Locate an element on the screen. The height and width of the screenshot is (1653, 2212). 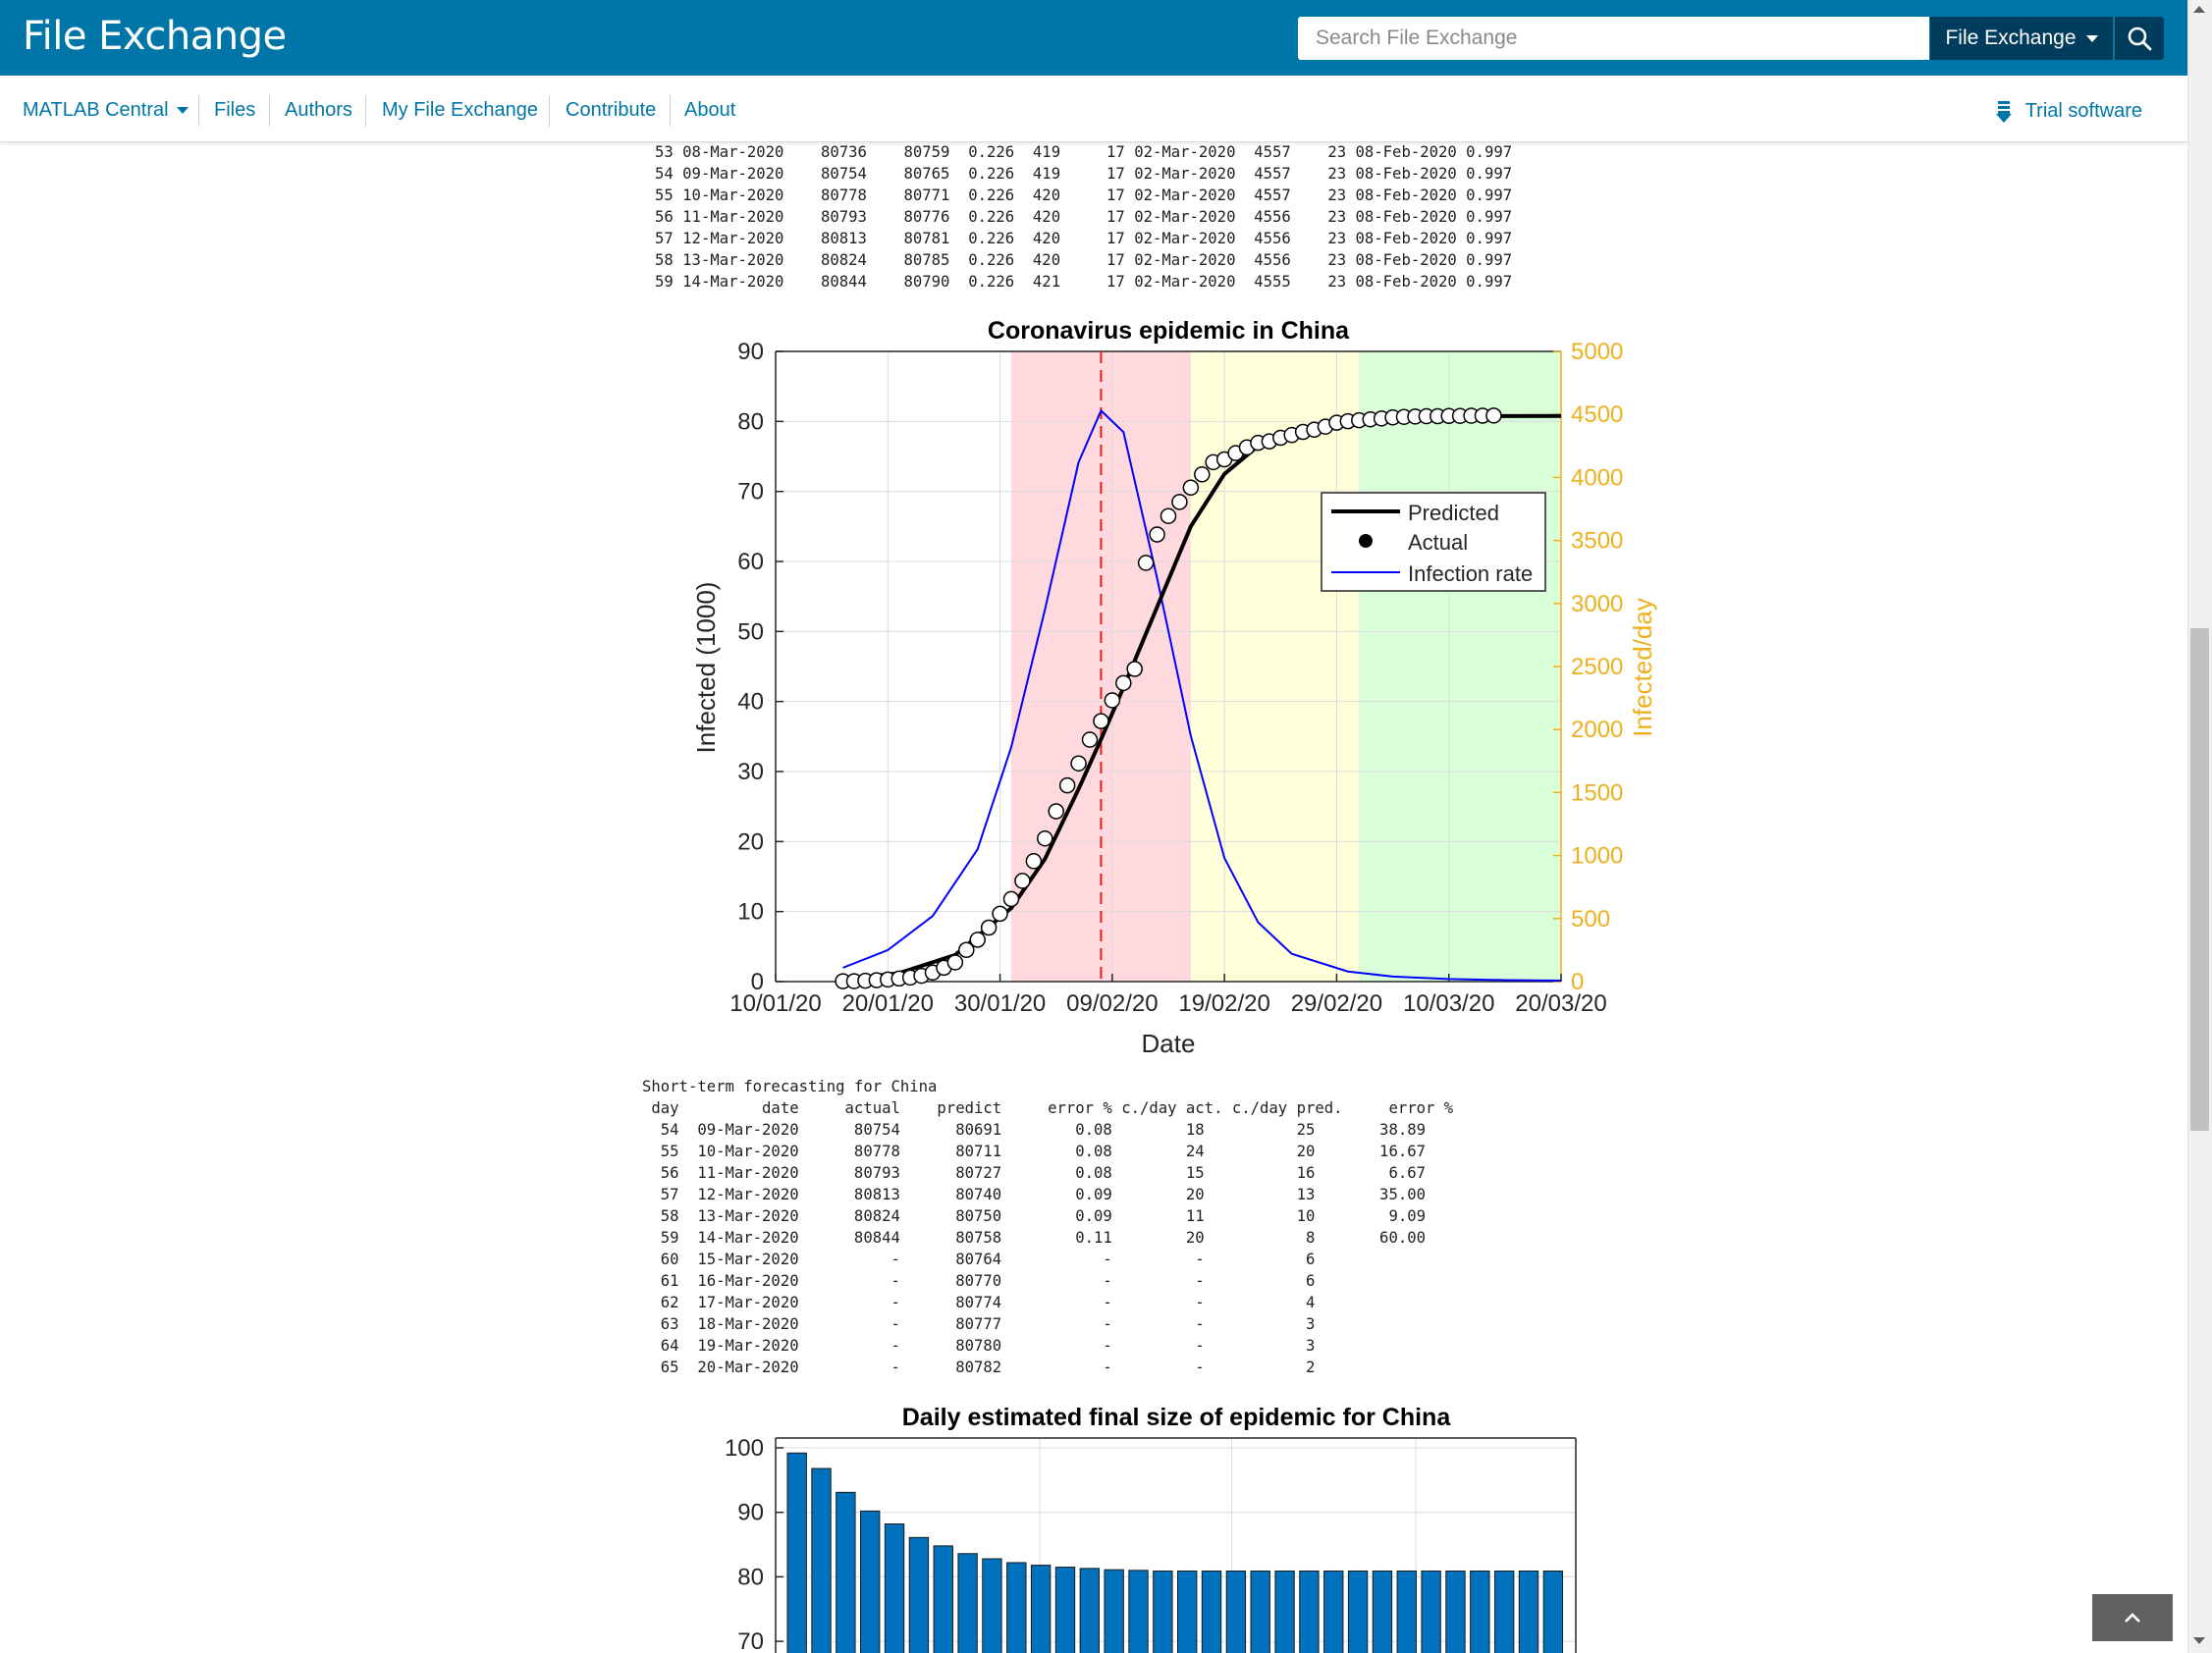
table-row: 63 18-Mar-2020 - 80777 - - 3 is located at coordinates (988, 1324).